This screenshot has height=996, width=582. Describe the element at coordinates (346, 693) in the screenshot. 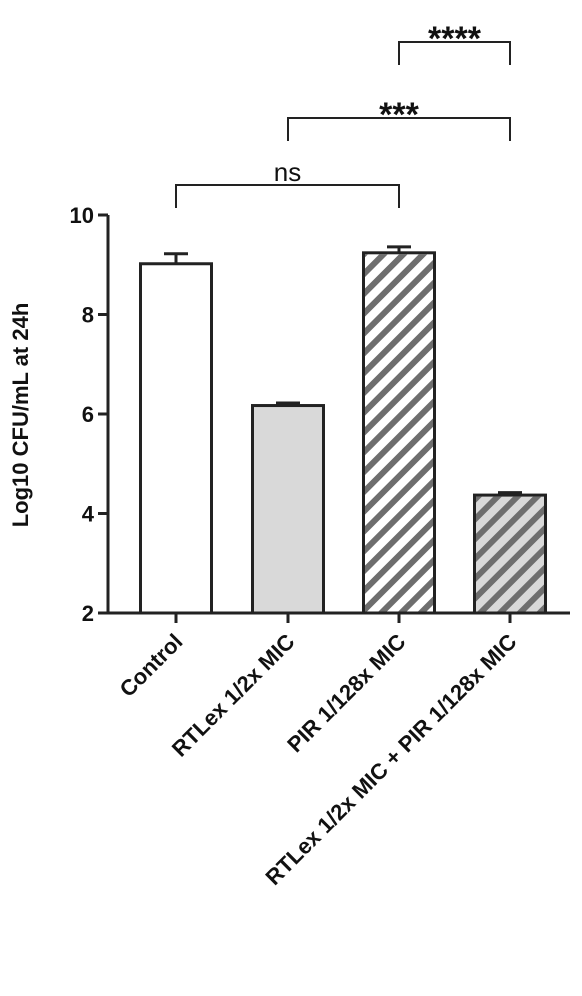

I see `x-tick-label: PIR 1/128x MIC` at that location.